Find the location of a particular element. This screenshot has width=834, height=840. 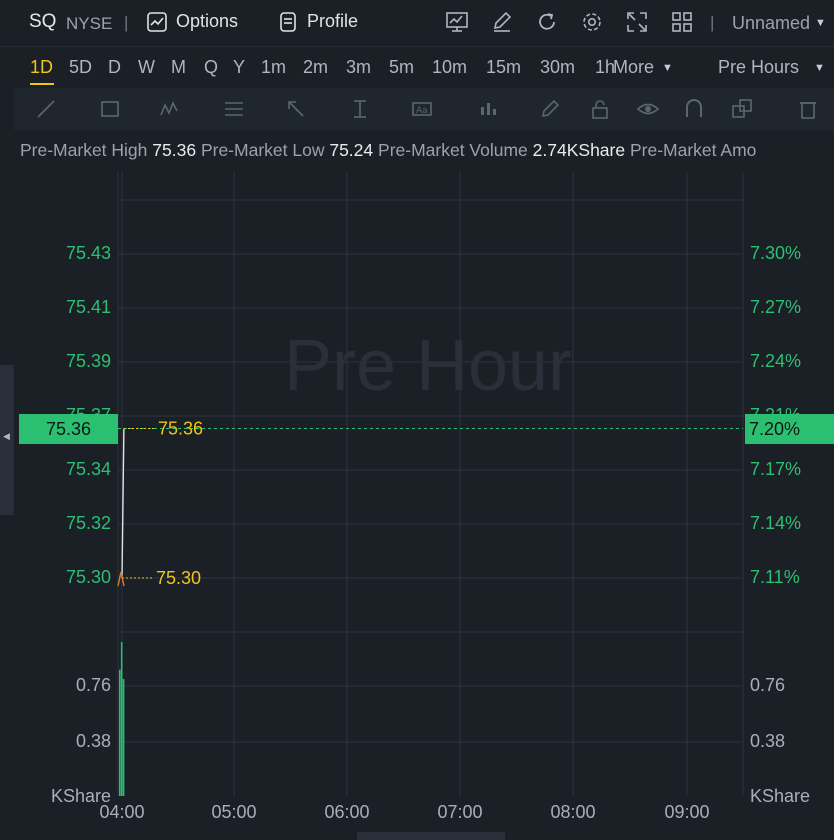

left-panel-handle: ◀ is located at coordinates (7, 440).